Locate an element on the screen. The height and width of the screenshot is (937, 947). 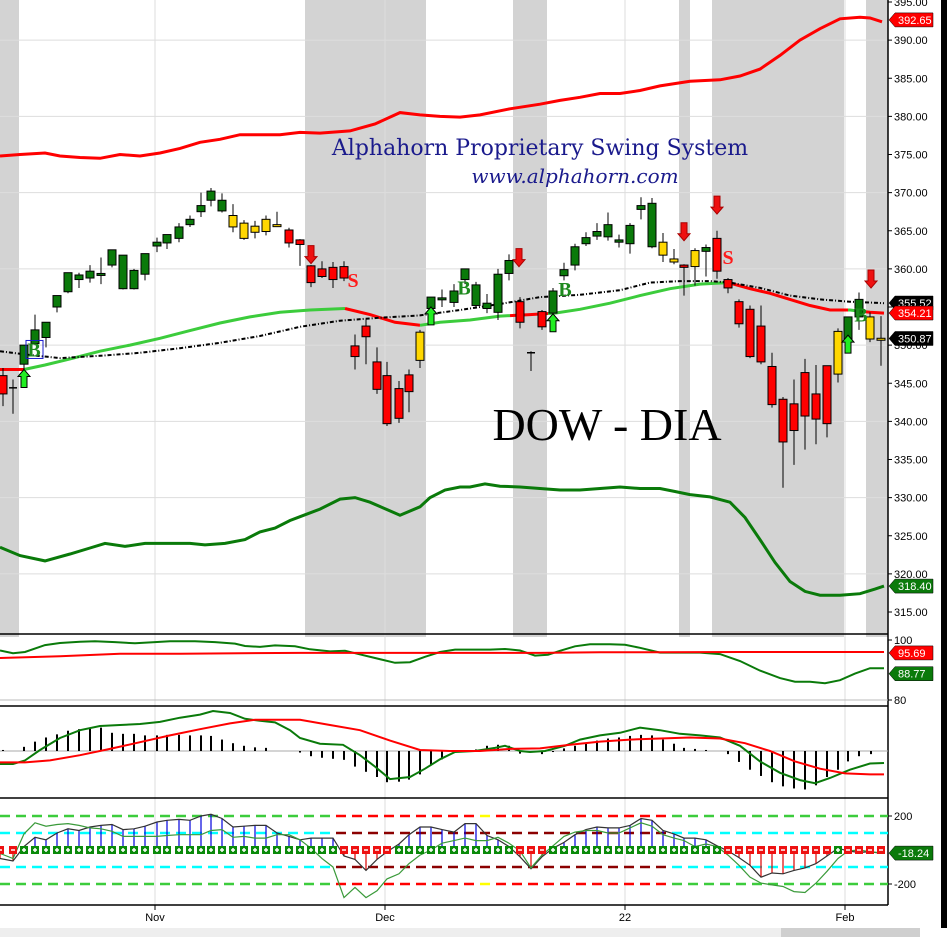
cci-value-tag: -18.24 is located at coordinates (911, 853).